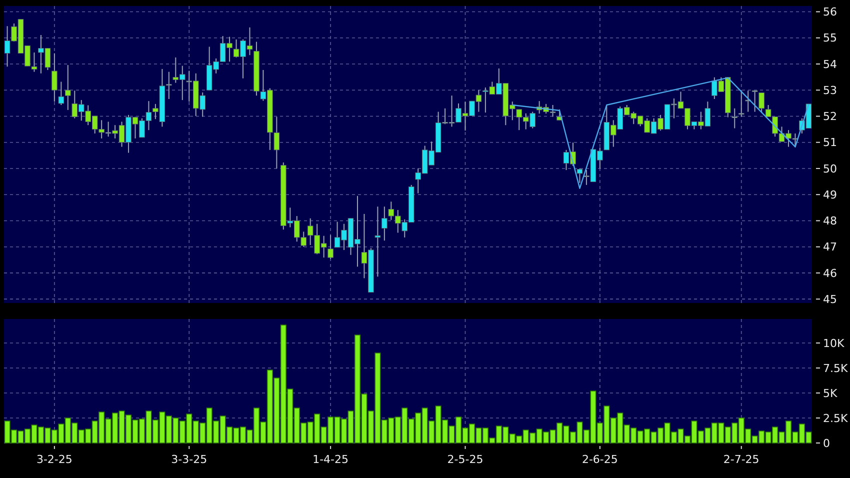  Describe the element at coordinates (830, 195) in the screenshot. I see `y-tick-label: 49` at that location.